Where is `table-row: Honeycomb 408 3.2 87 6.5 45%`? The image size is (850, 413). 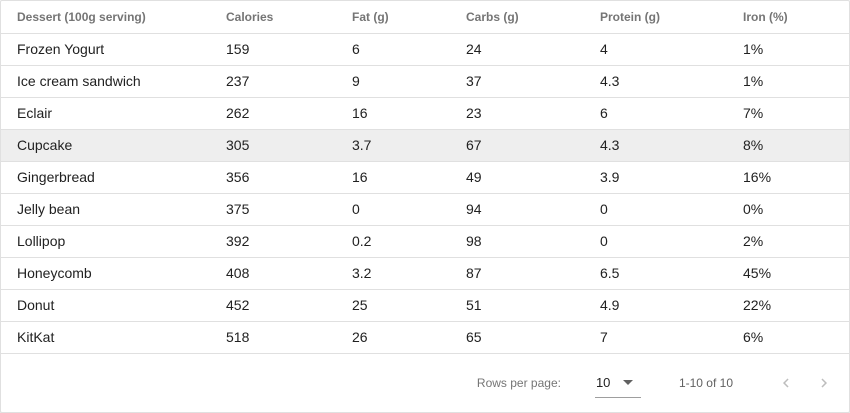
table-row: Honeycomb 408 3.2 87 6.5 45% is located at coordinates (425, 273).